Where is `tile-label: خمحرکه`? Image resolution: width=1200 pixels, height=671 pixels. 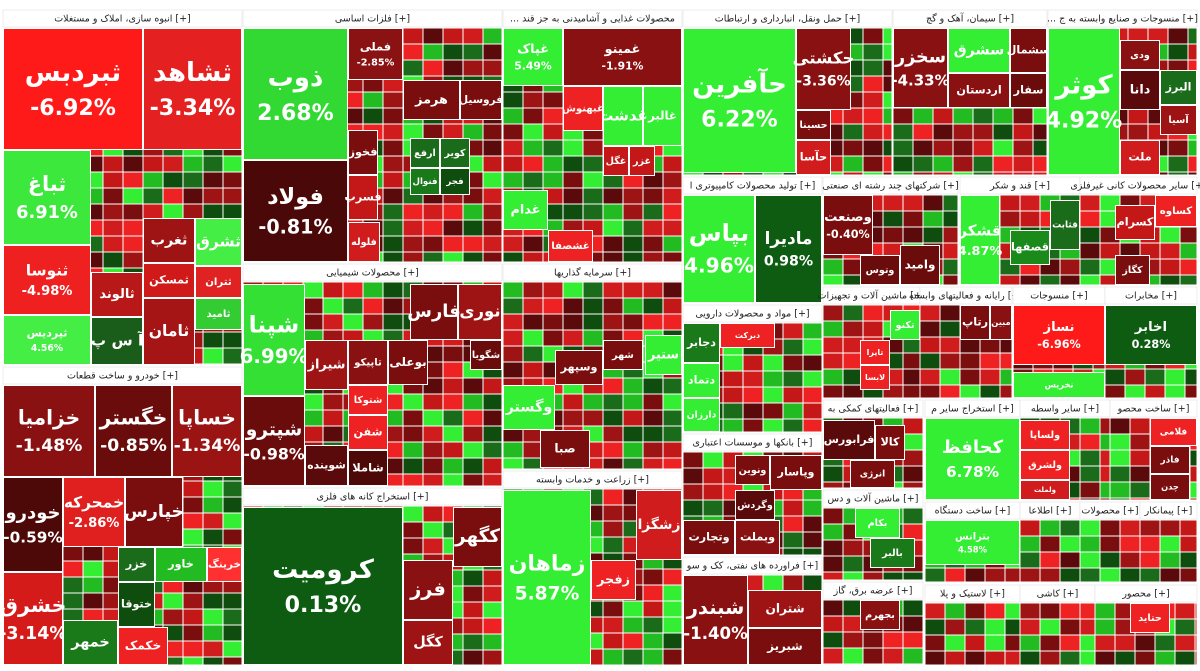 tile-label: خمحرکه is located at coordinates (94, 502).